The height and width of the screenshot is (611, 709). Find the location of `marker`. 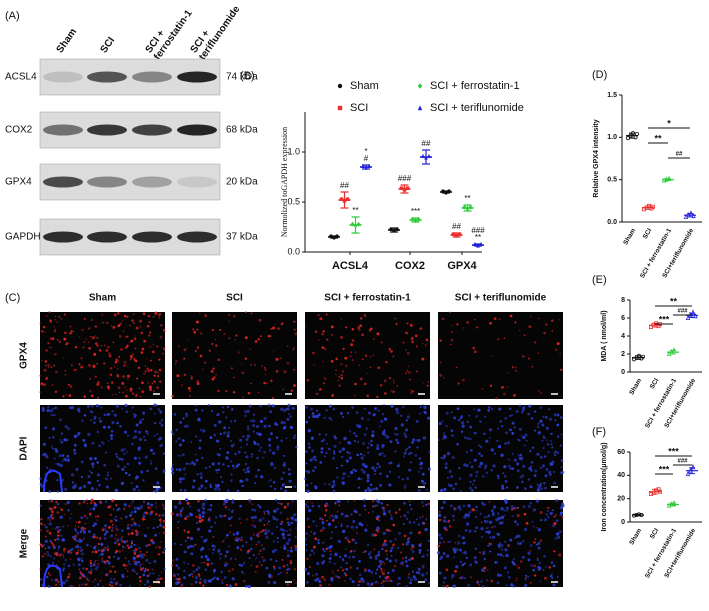

marker is located at coordinates (415, 221).